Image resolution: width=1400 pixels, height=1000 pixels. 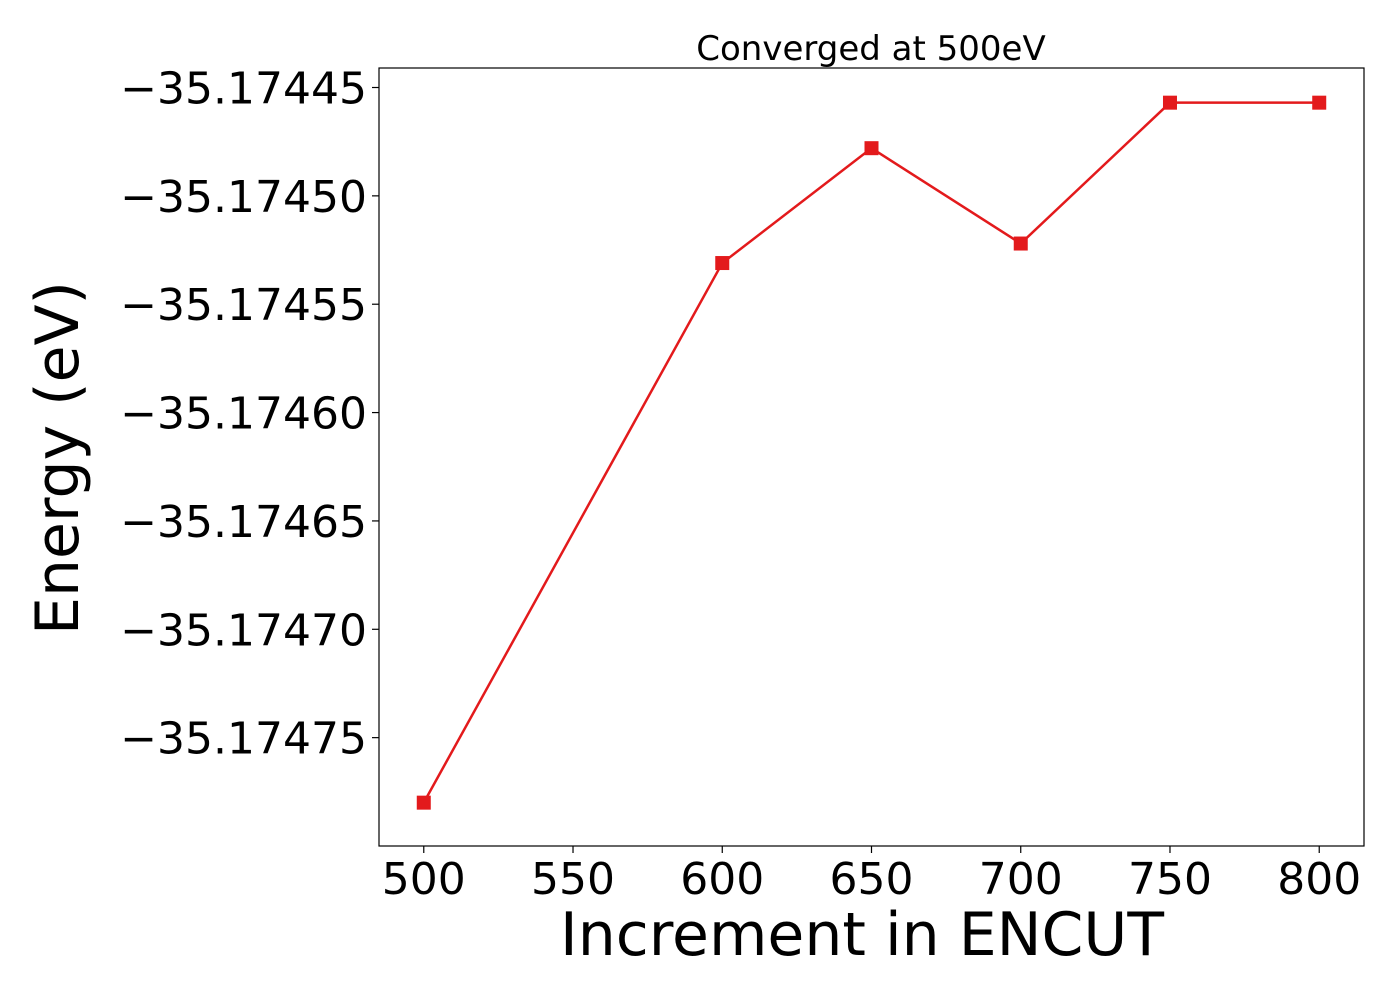 I want to click on y-tick-label: −35.17475, so click(x=243, y=739).